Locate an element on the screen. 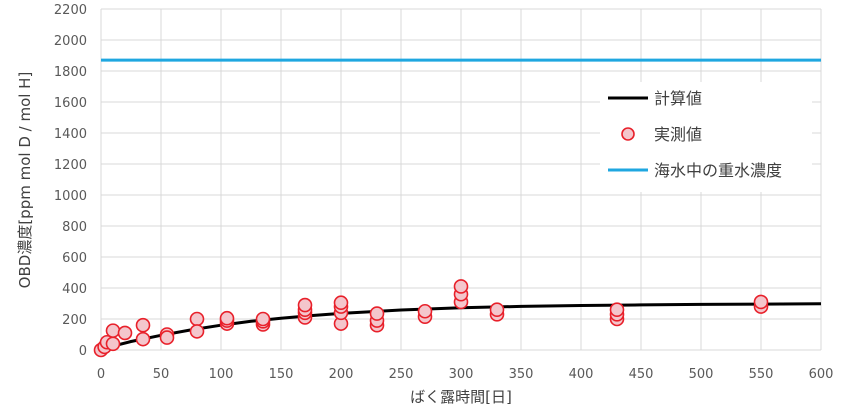  x-tick-label: 0 is located at coordinates (101, 374).